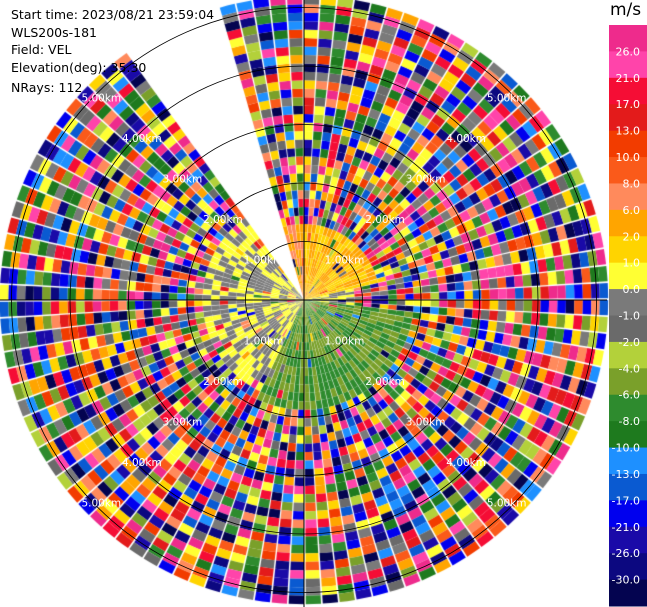 This screenshot has height=607, width=647. Describe the element at coordinates (632, 263) in the screenshot. I see `colorbar-tick-label: 1.0` at that location.